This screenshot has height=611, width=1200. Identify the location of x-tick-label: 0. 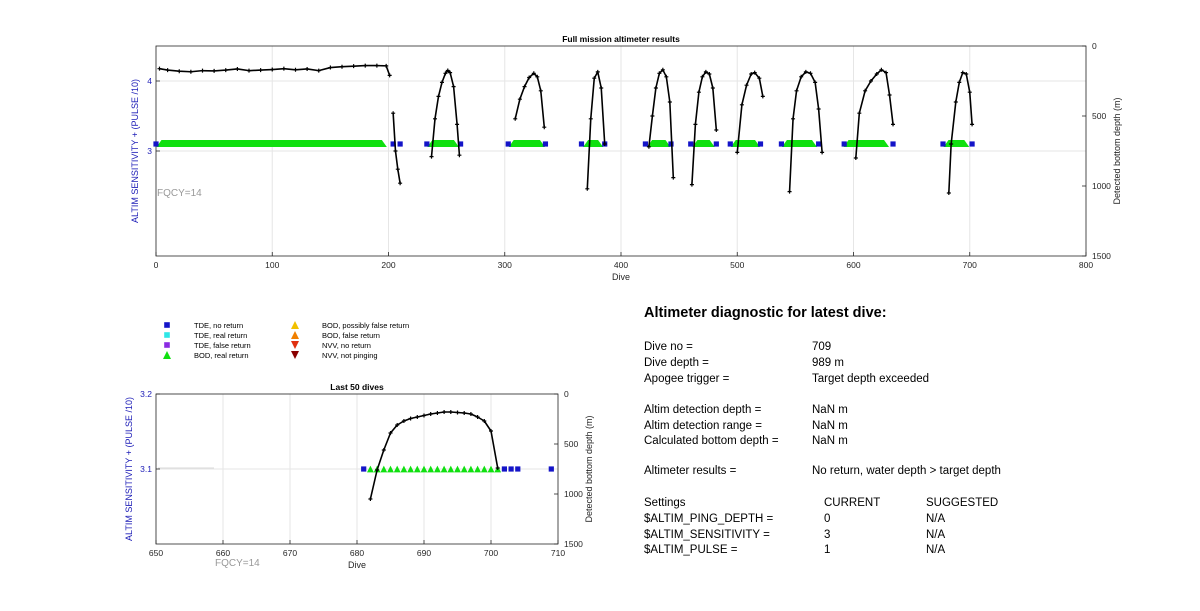
(156, 265).